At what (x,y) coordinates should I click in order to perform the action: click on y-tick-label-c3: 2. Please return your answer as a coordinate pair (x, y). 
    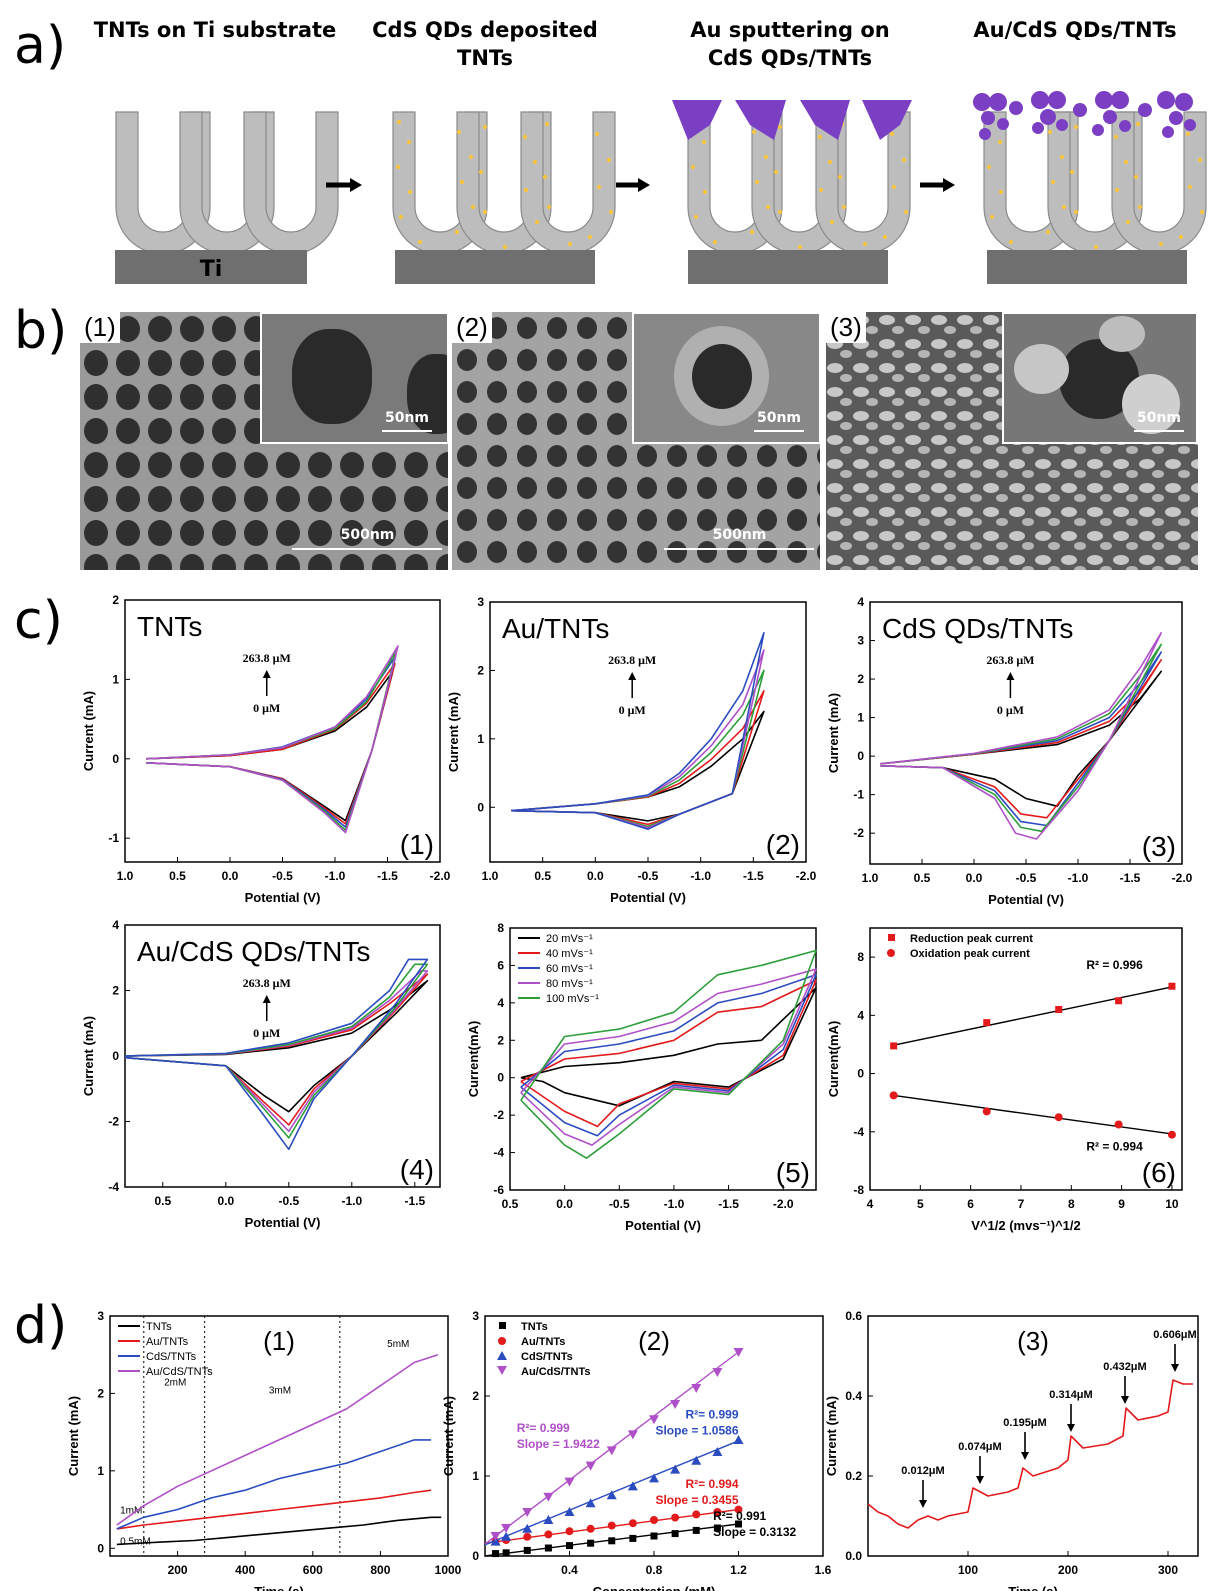
    Looking at the image, I should click on (860, 679).